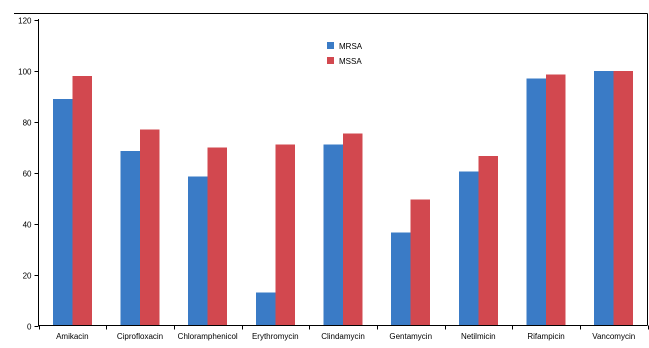 This screenshot has height=348, width=649. What do you see at coordinates (468, 248) in the screenshot?
I see `bar-mrsa-netilmicin` at bounding box center [468, 248].